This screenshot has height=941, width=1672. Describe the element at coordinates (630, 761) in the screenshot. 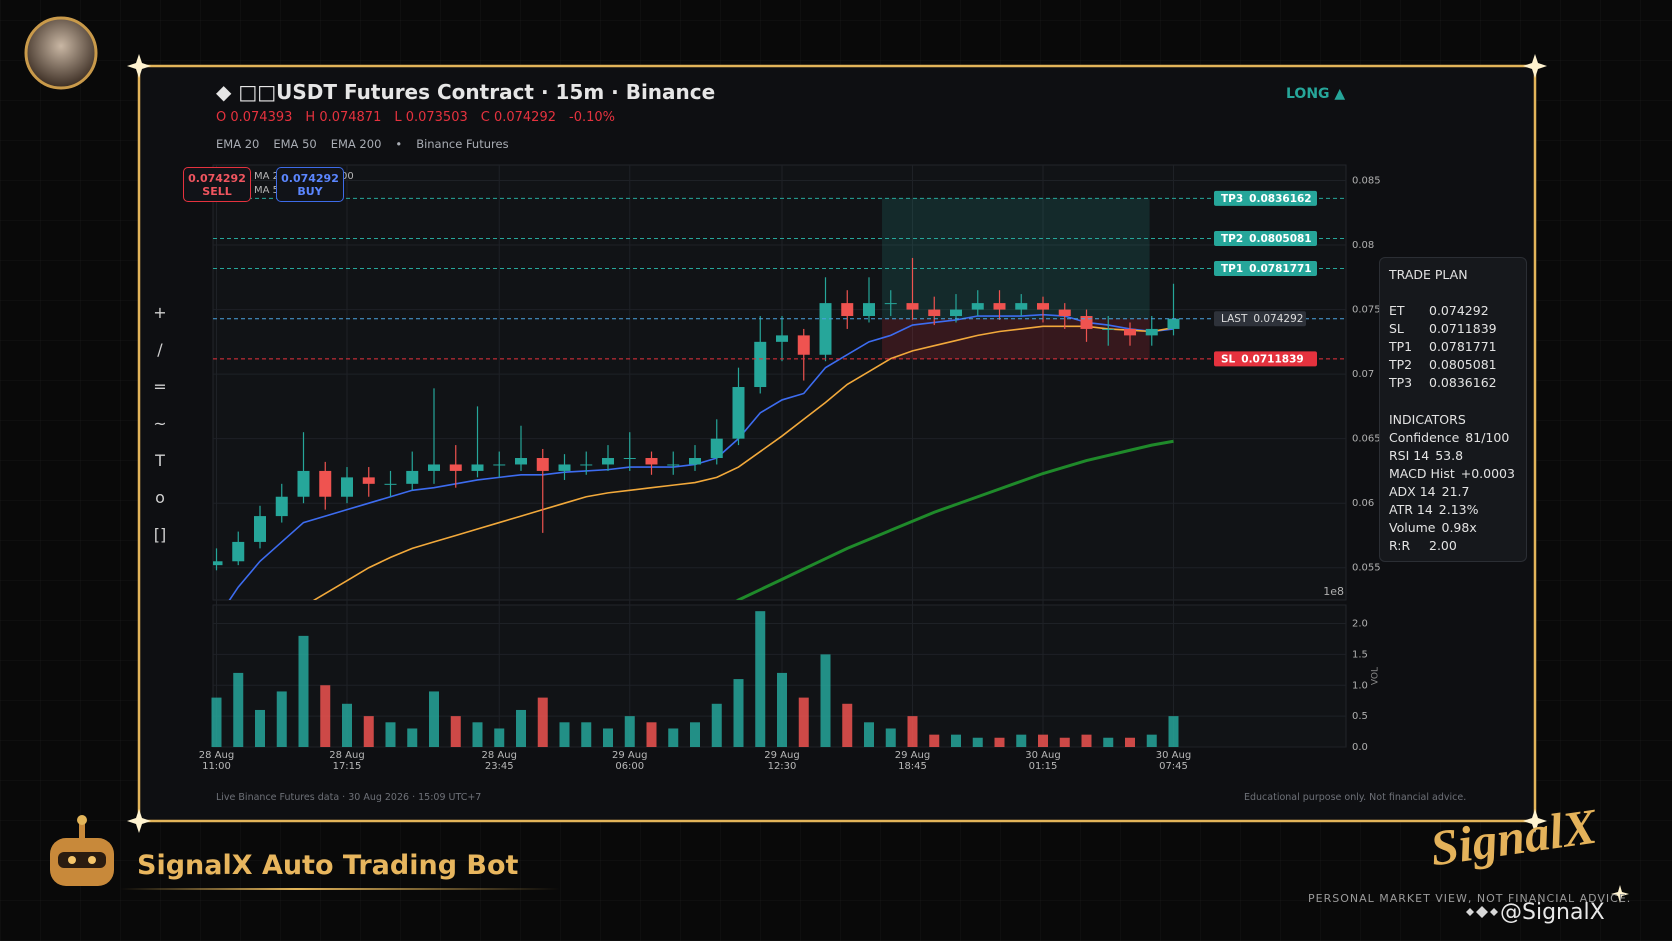

I see `x-tick-label: 29 Aug 06:00` at that location.